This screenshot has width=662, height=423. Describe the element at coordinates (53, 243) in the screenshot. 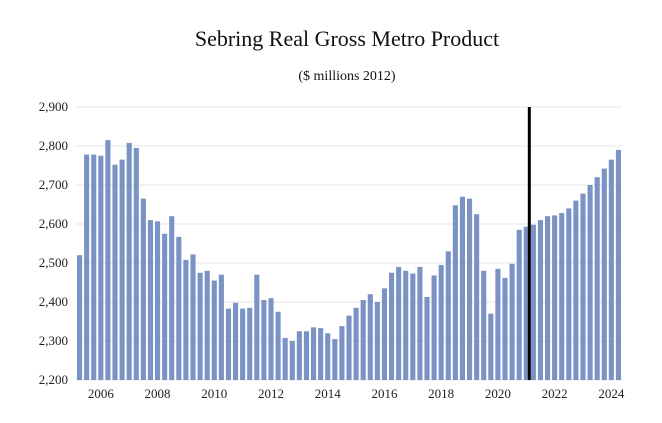

I see `y-axis-ticks: 2,200 2,300 2,400 2,500 2,600 2,700 2,800 2,900` at that location.